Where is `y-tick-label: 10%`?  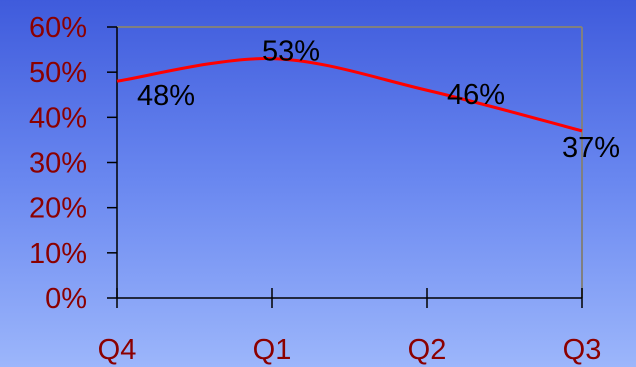 y-tick-label: 10% is located at coordinates (58, 254).